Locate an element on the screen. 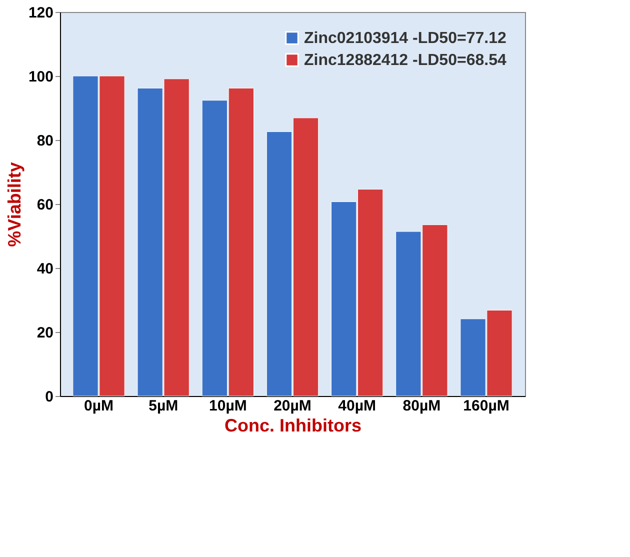 Image resolution: width=630 pixels, height=557 pixels. x-tick-label: 20µM is located at coordinates (293, 406).